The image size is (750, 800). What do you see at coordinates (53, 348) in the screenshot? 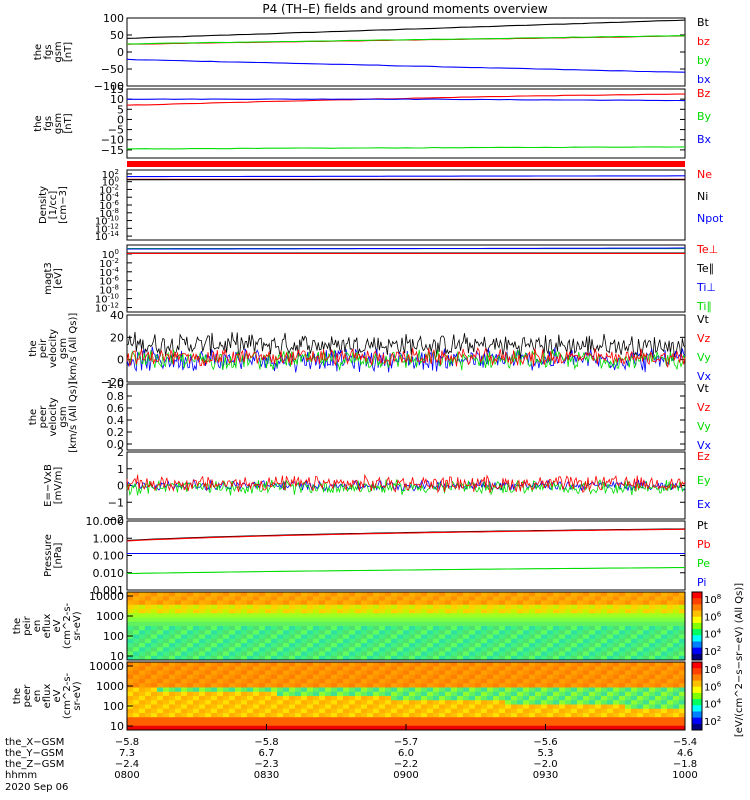
I see `y-axis-label-line: velocity` at bounding box center [53, 348].